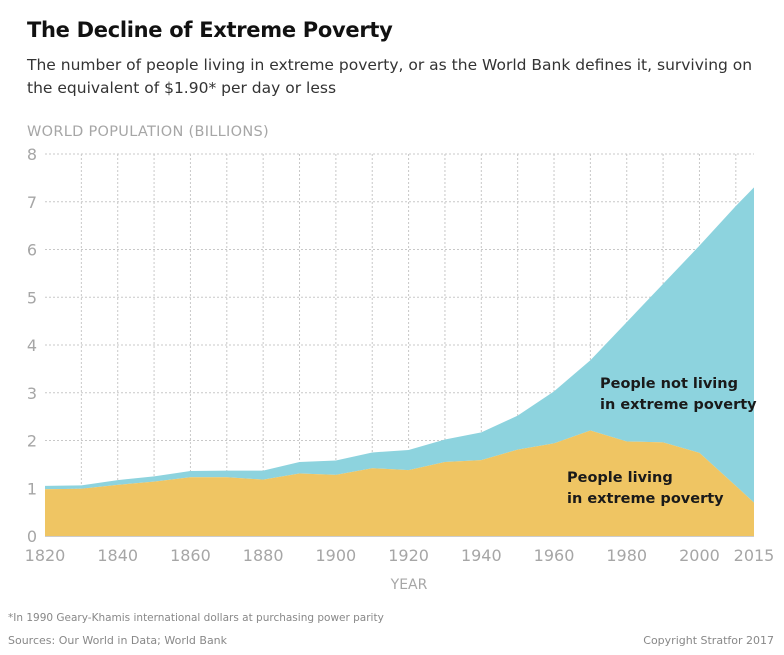 The image size is (784, 655). What do you see at coordinates (32, 488) in the screenshot?
I see `y-tick-label: 1` at bounding box center [32, 488].